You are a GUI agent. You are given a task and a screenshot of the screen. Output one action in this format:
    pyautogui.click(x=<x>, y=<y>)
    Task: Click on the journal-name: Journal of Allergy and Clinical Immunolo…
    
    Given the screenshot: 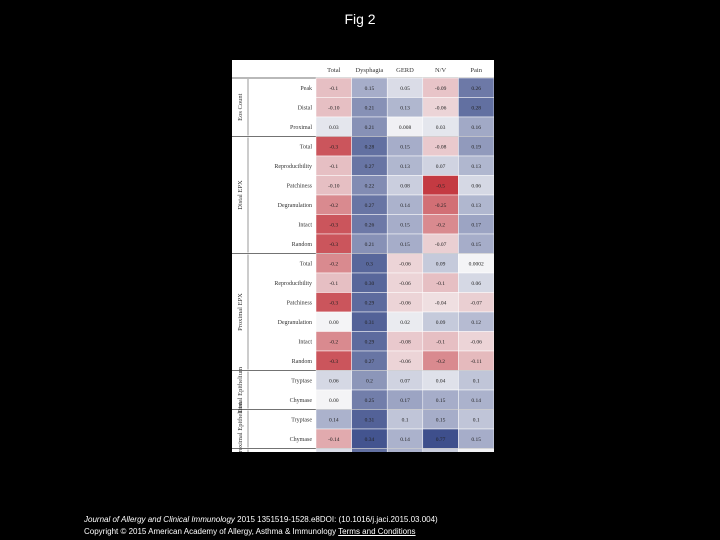 What is the action you would take?
    pyautogui.click(x=159, y=519)
    